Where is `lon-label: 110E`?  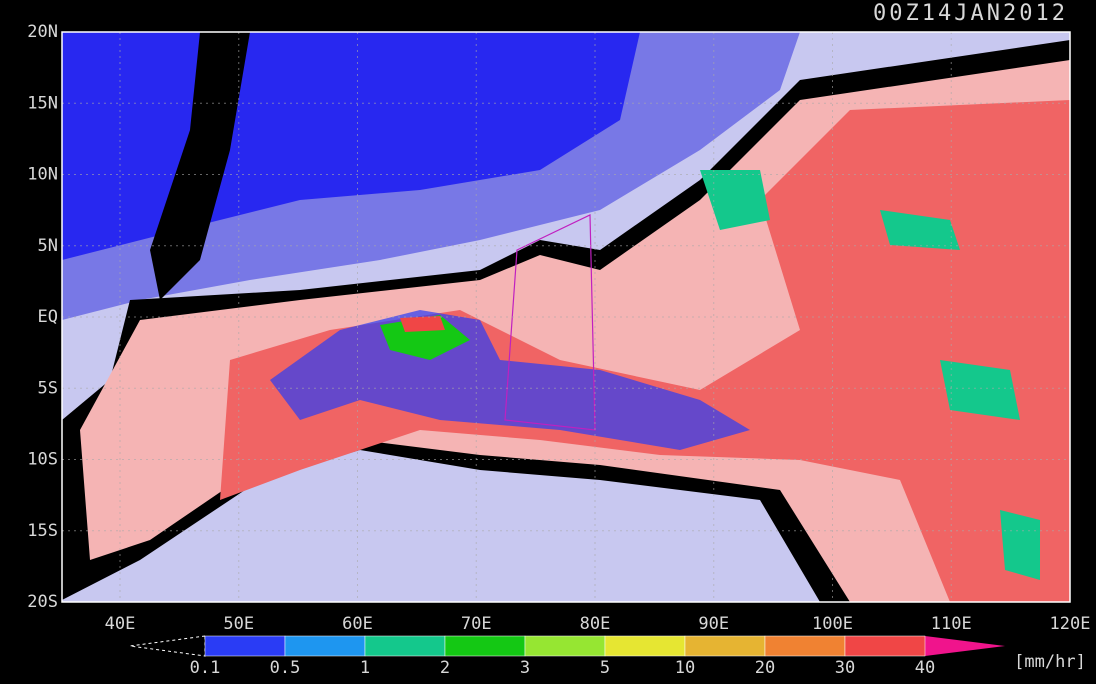 lon-label: 110E is located at coordinates (951, 624).